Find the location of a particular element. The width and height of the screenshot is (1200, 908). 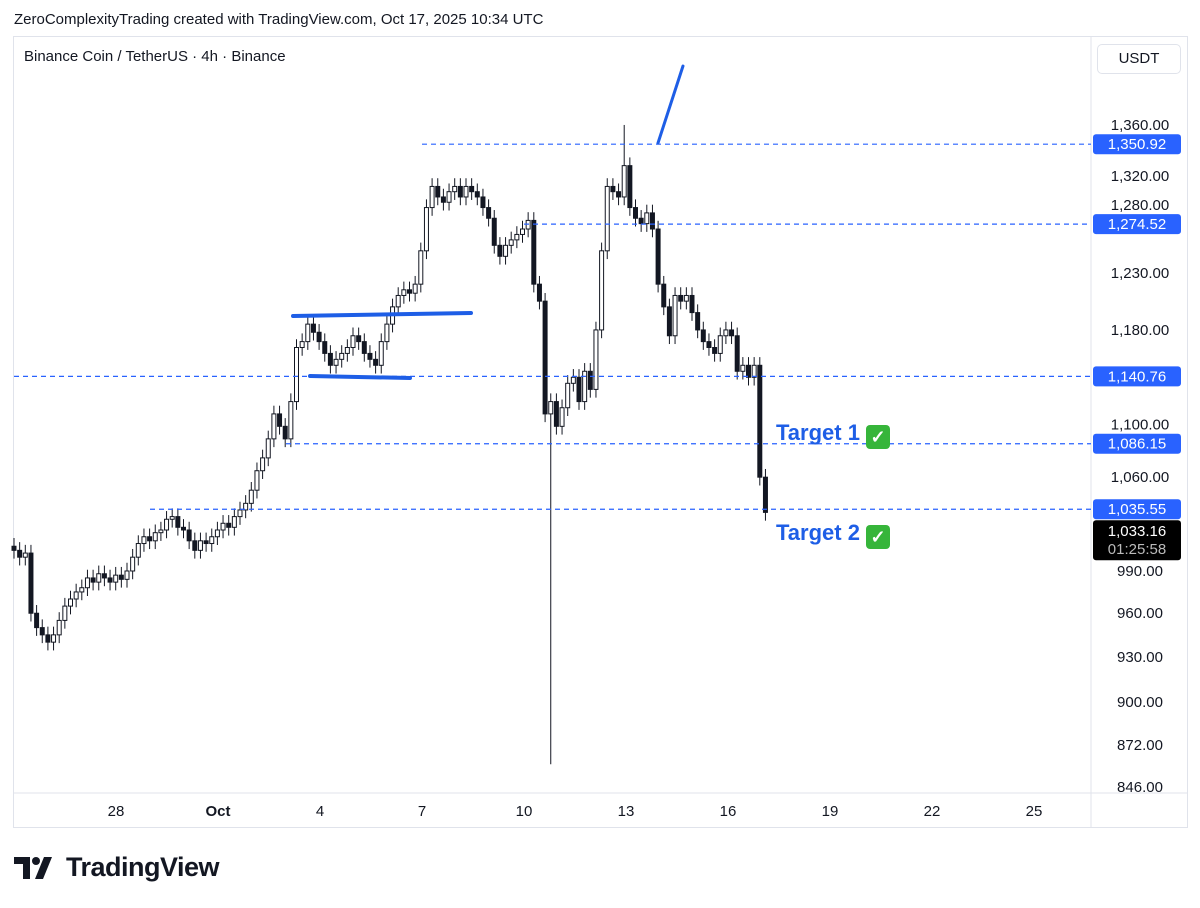

target-label-text: Target 1 is located at coordinates (818, 432).